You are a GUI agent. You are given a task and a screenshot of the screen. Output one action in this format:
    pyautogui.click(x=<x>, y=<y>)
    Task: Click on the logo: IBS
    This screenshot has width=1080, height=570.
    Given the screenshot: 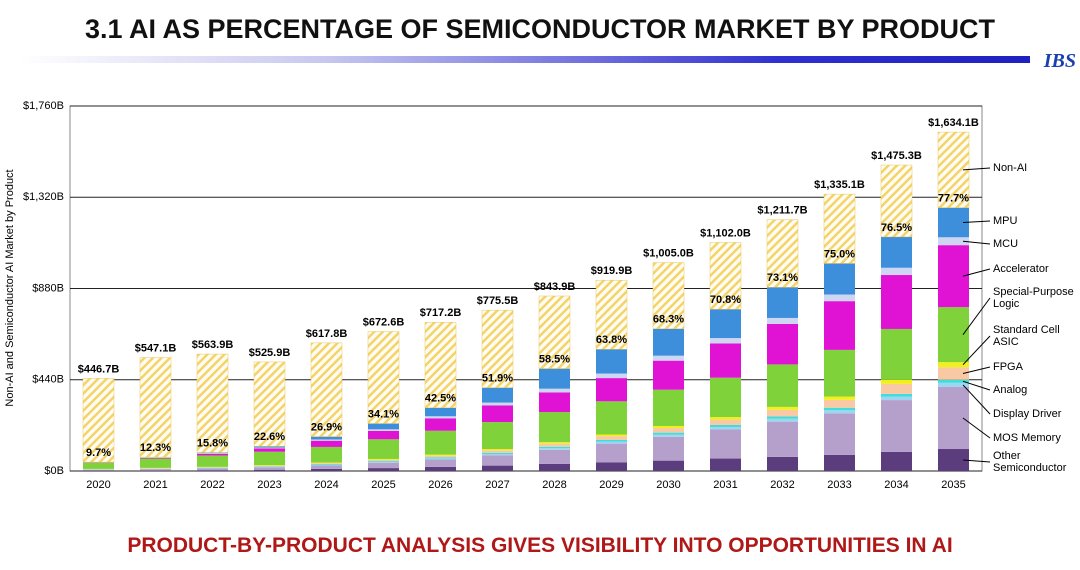 What is the action you would take?
    pyautogui.click(x=1059, y=61)
    